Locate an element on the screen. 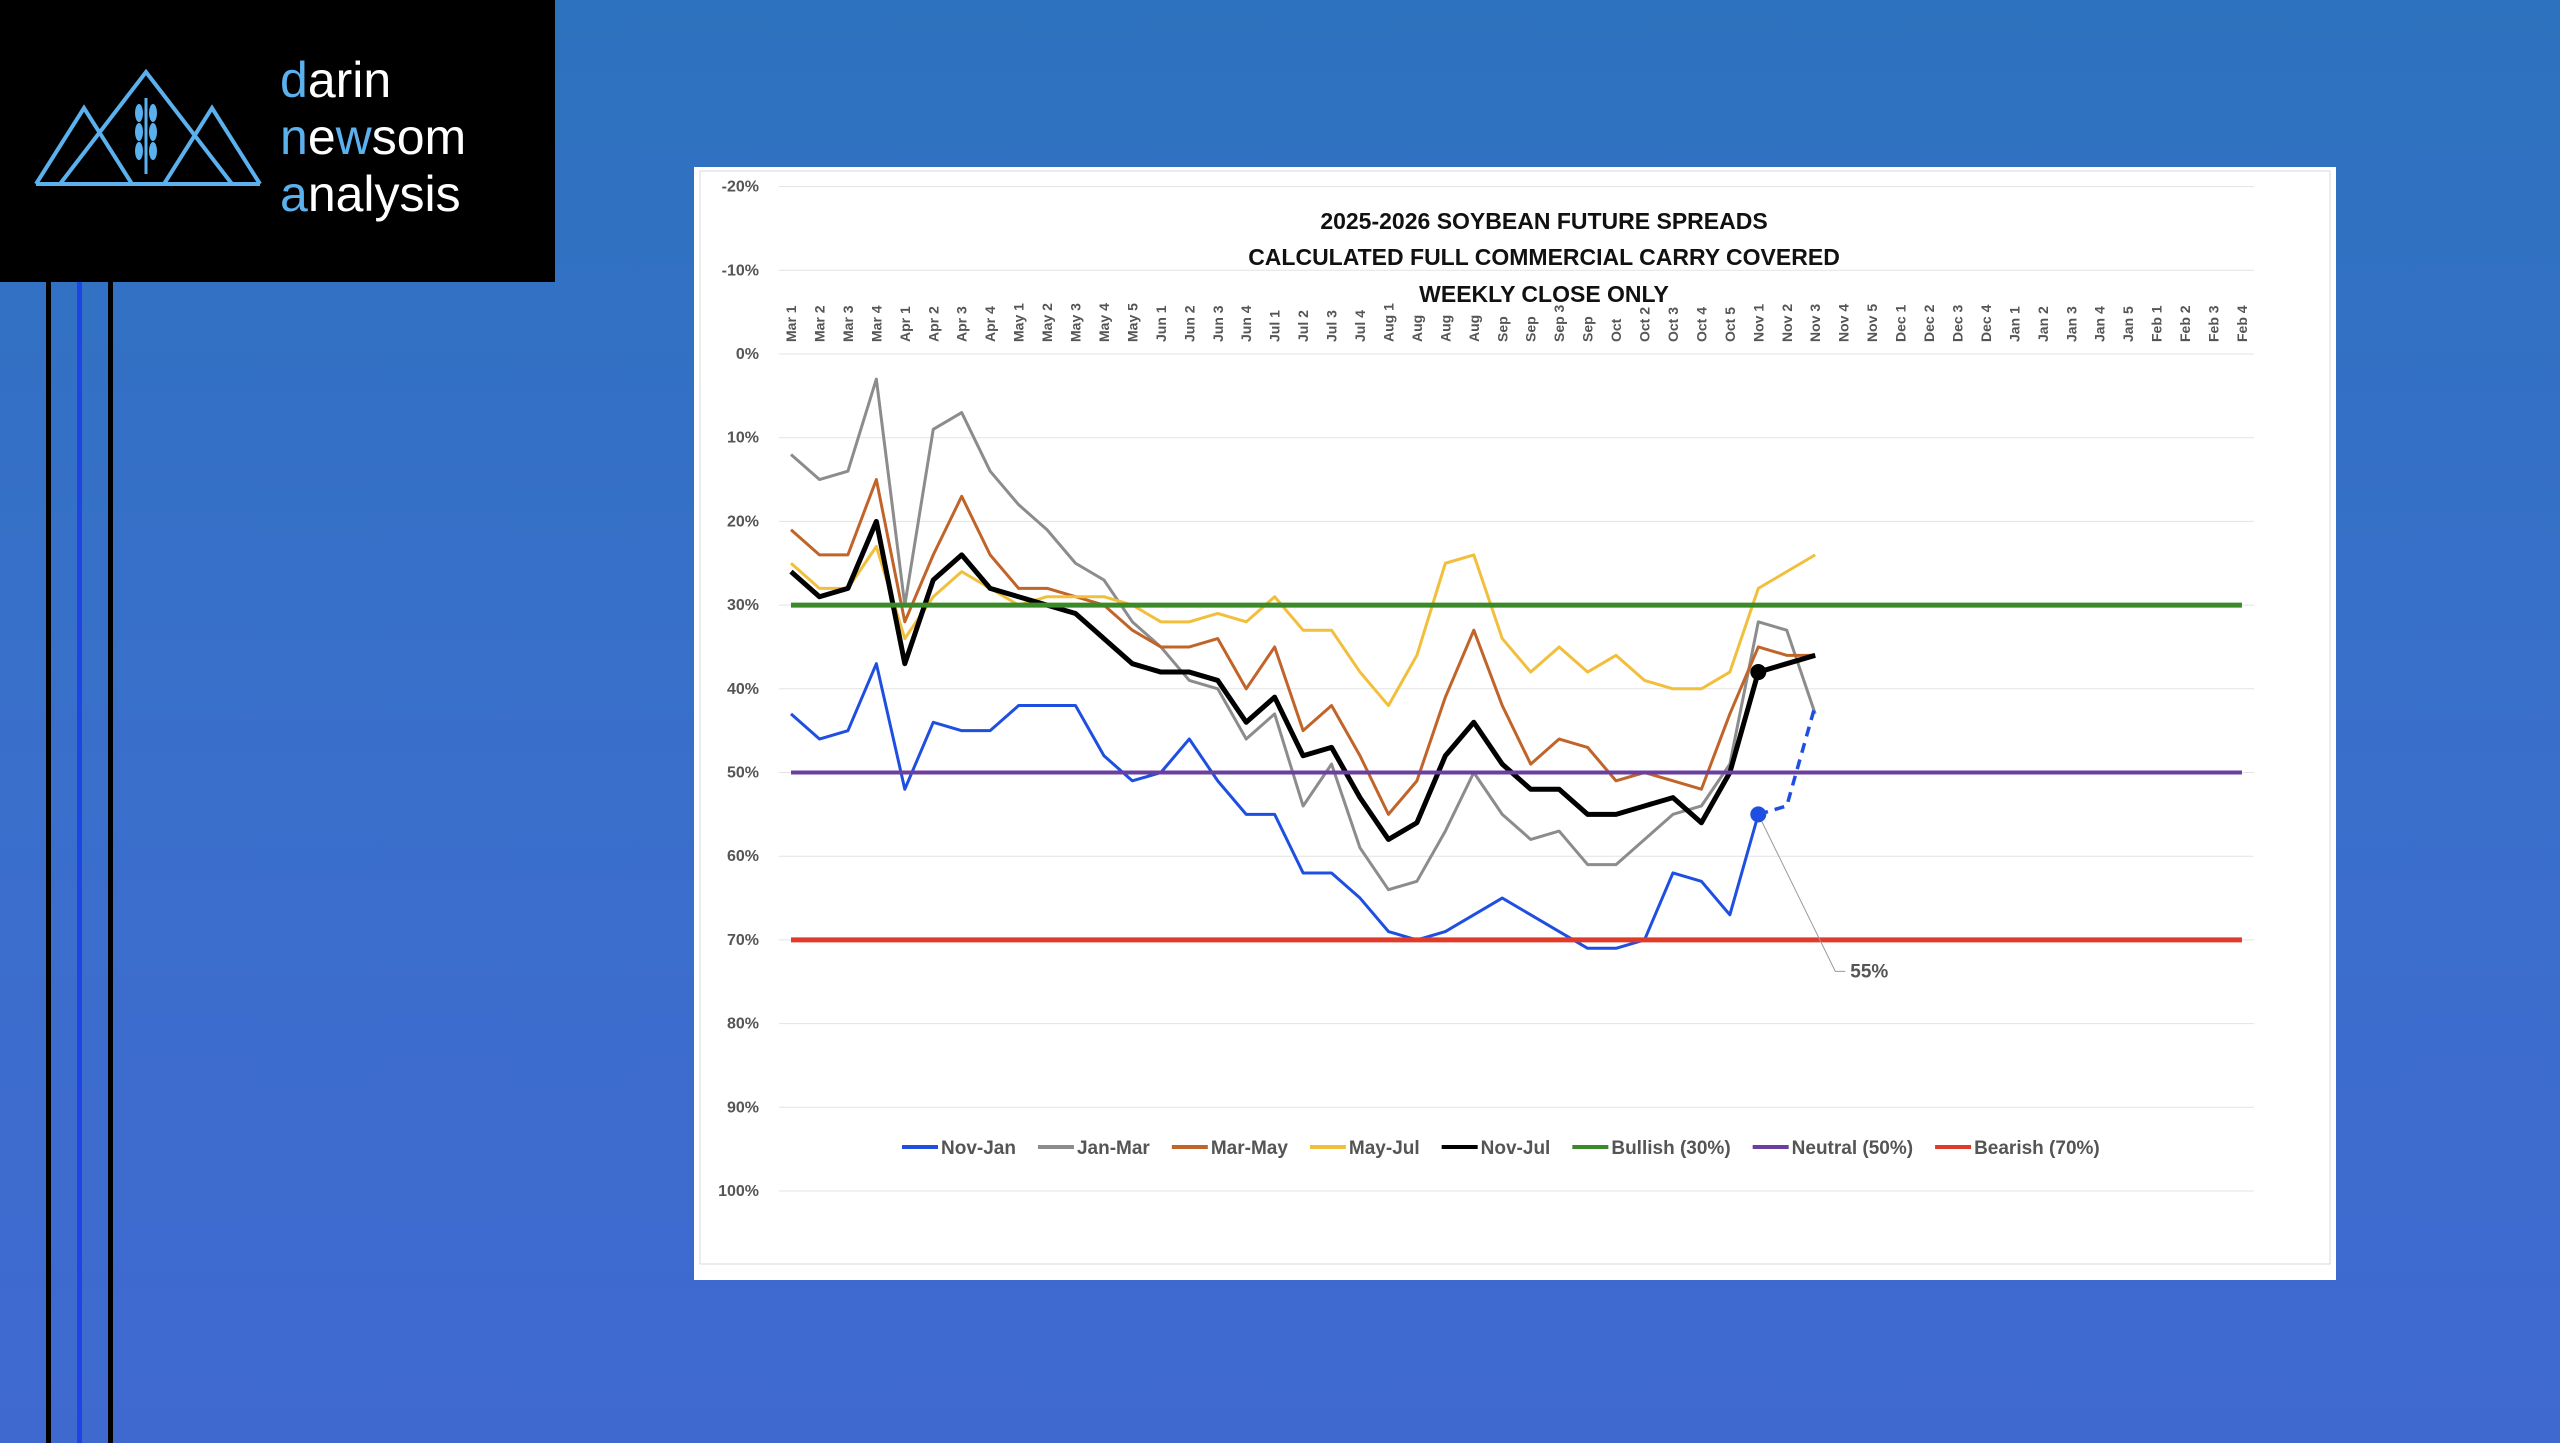  x-tick-label: Feb 1 is located at coordinates (2157, 323).